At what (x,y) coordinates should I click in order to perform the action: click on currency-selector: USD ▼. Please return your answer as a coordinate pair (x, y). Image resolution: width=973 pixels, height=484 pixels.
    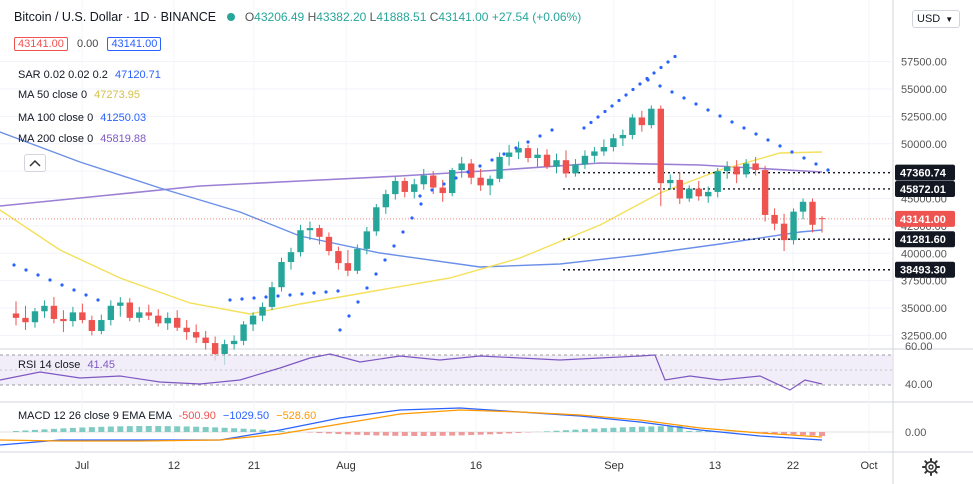
    Looking at the image, I should click on (936, 19).